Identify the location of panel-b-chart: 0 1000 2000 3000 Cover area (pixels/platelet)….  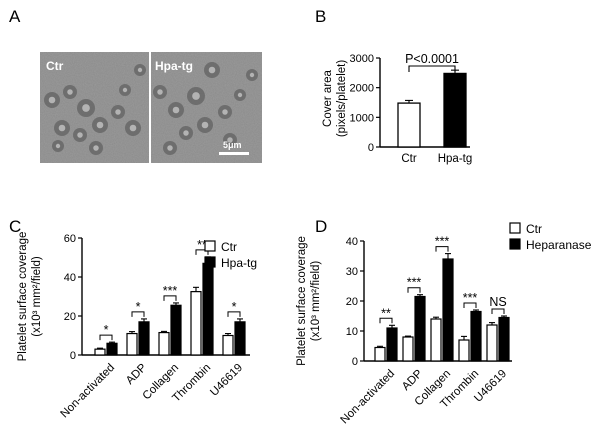
(397, 108).